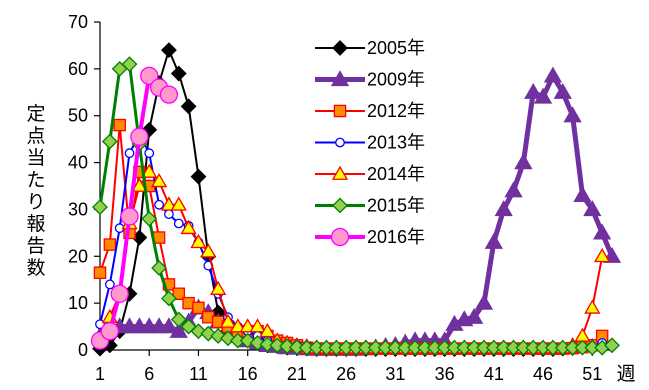 The image size is (649, 390). Describe the element at coordinates (396, 174) in the screenshot. I see `legend-label: 2014年` at that location.